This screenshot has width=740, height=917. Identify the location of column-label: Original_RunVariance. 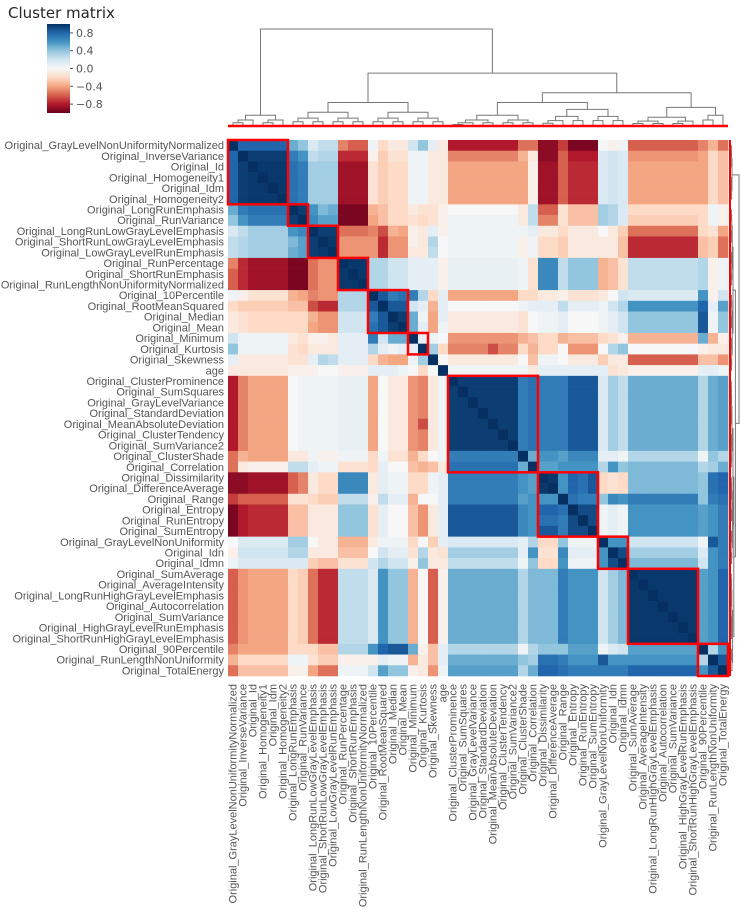
(304, 737).